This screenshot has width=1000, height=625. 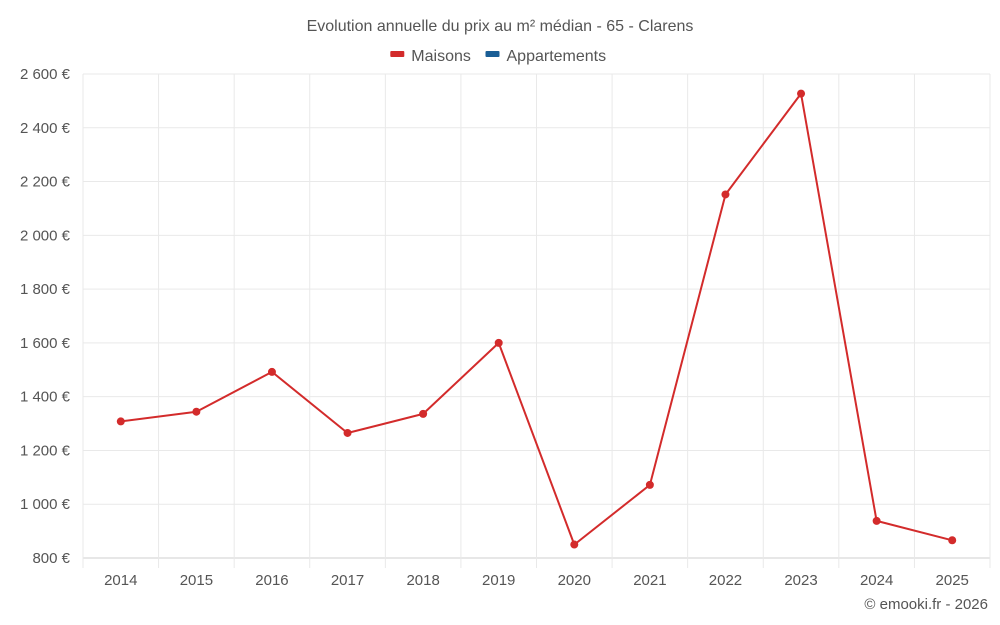 I want to click on y-tick-label: 1 800 €, so click(x=45, y=289).